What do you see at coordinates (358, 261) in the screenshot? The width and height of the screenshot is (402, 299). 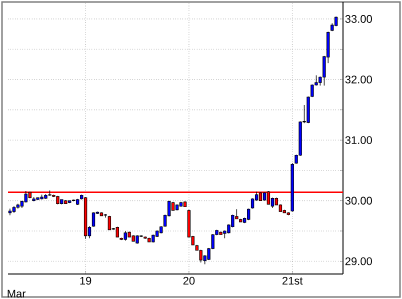 I see `y-tick-label: 29.00` at bounding box center [358, 261].